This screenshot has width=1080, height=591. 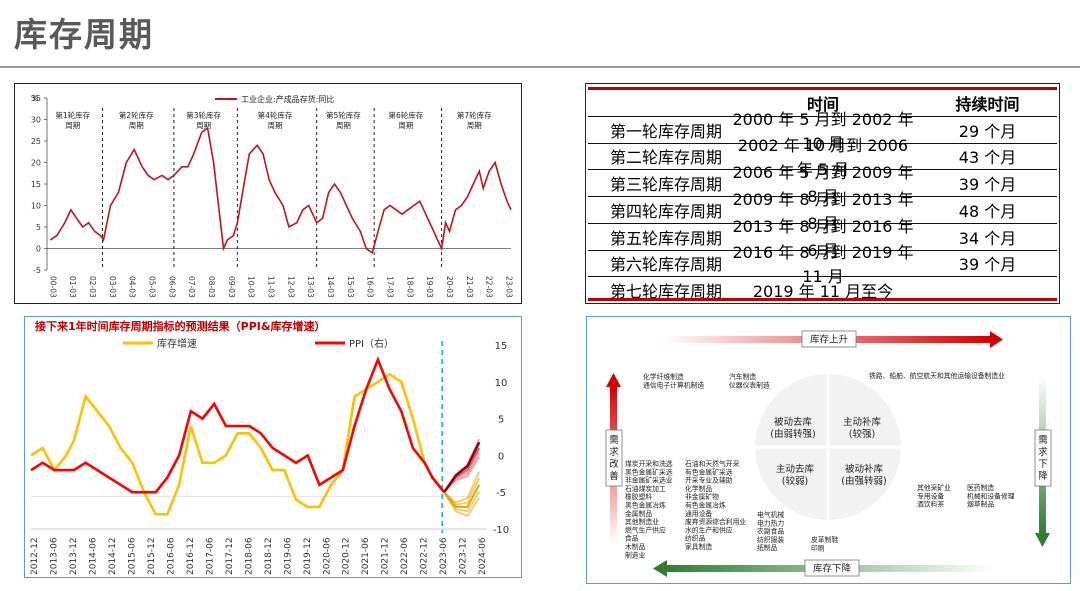 I want to click on y-tick-label-right: -10, so click(x=501, y=530).